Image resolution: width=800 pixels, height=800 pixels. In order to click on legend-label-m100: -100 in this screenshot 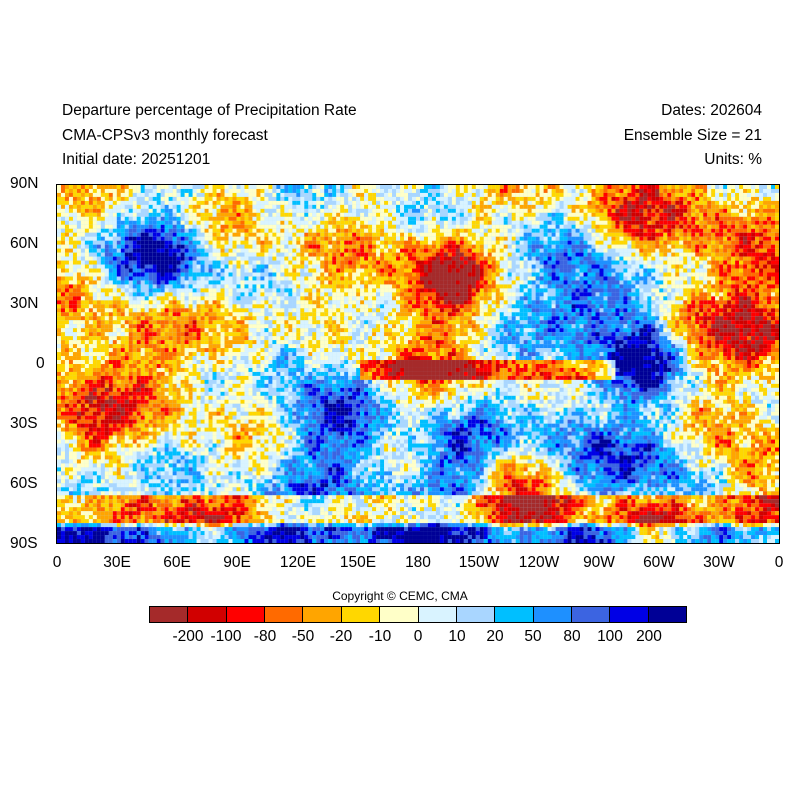, I will do `click(226, 636)`.